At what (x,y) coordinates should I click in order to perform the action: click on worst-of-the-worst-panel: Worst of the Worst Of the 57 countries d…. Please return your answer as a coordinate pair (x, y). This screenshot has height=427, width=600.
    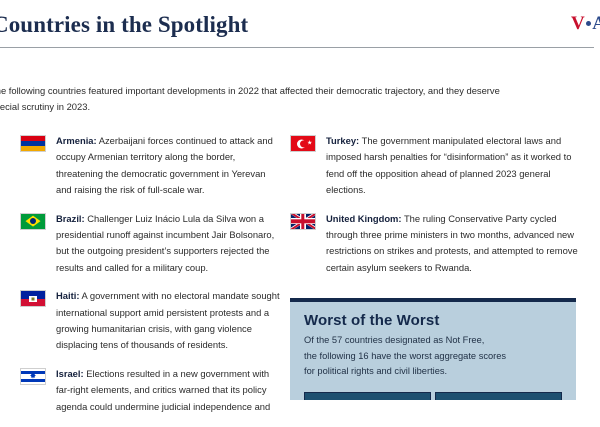
    Looking at the image, I should click on (433, 349).